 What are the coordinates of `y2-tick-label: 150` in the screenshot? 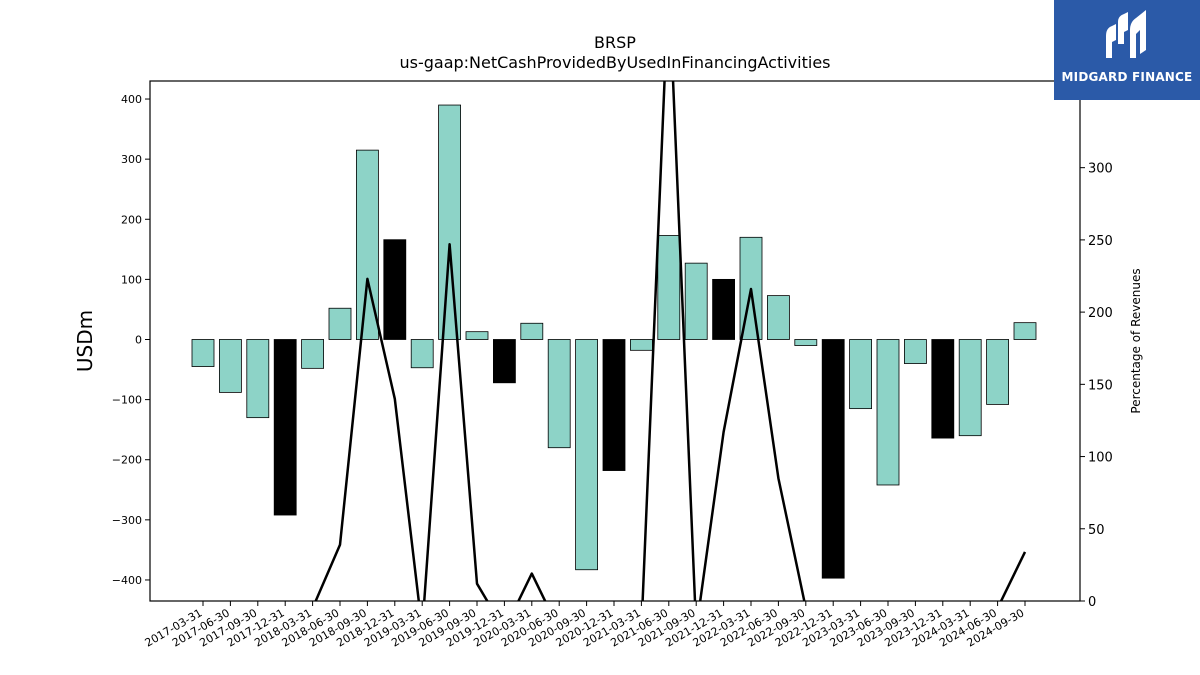 It's located at (1100, 385).